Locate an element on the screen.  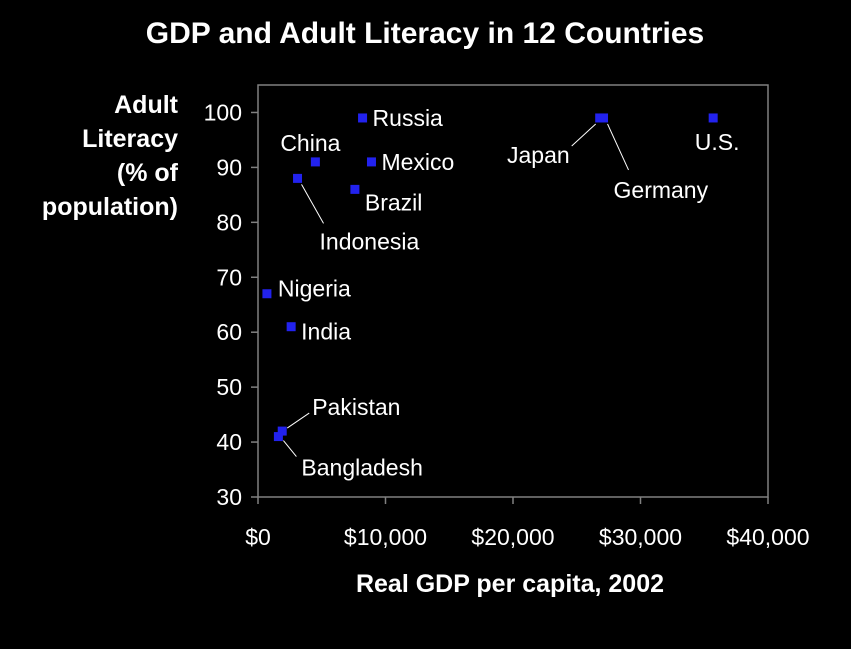
chart-title: GDP and Adult Literacy in 12 Countries is located at coordinates (425, 33).